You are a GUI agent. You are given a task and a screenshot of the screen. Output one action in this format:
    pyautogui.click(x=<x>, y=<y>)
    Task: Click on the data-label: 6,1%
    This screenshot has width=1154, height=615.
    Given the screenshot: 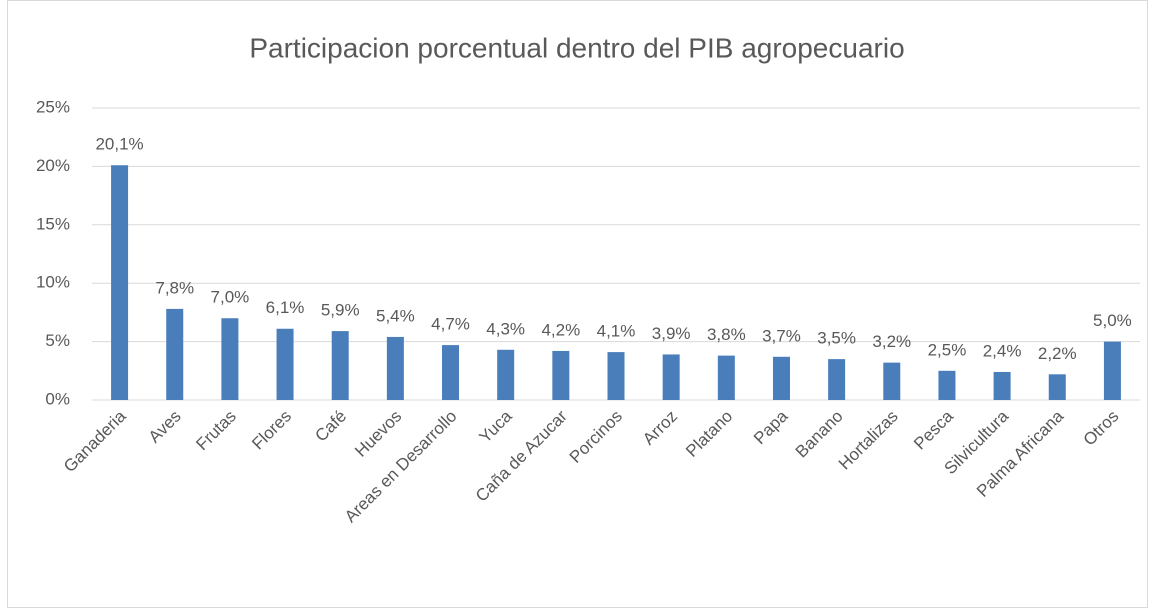 What is the action you would take?
    pyautogui.click(x=285, y=307)
    